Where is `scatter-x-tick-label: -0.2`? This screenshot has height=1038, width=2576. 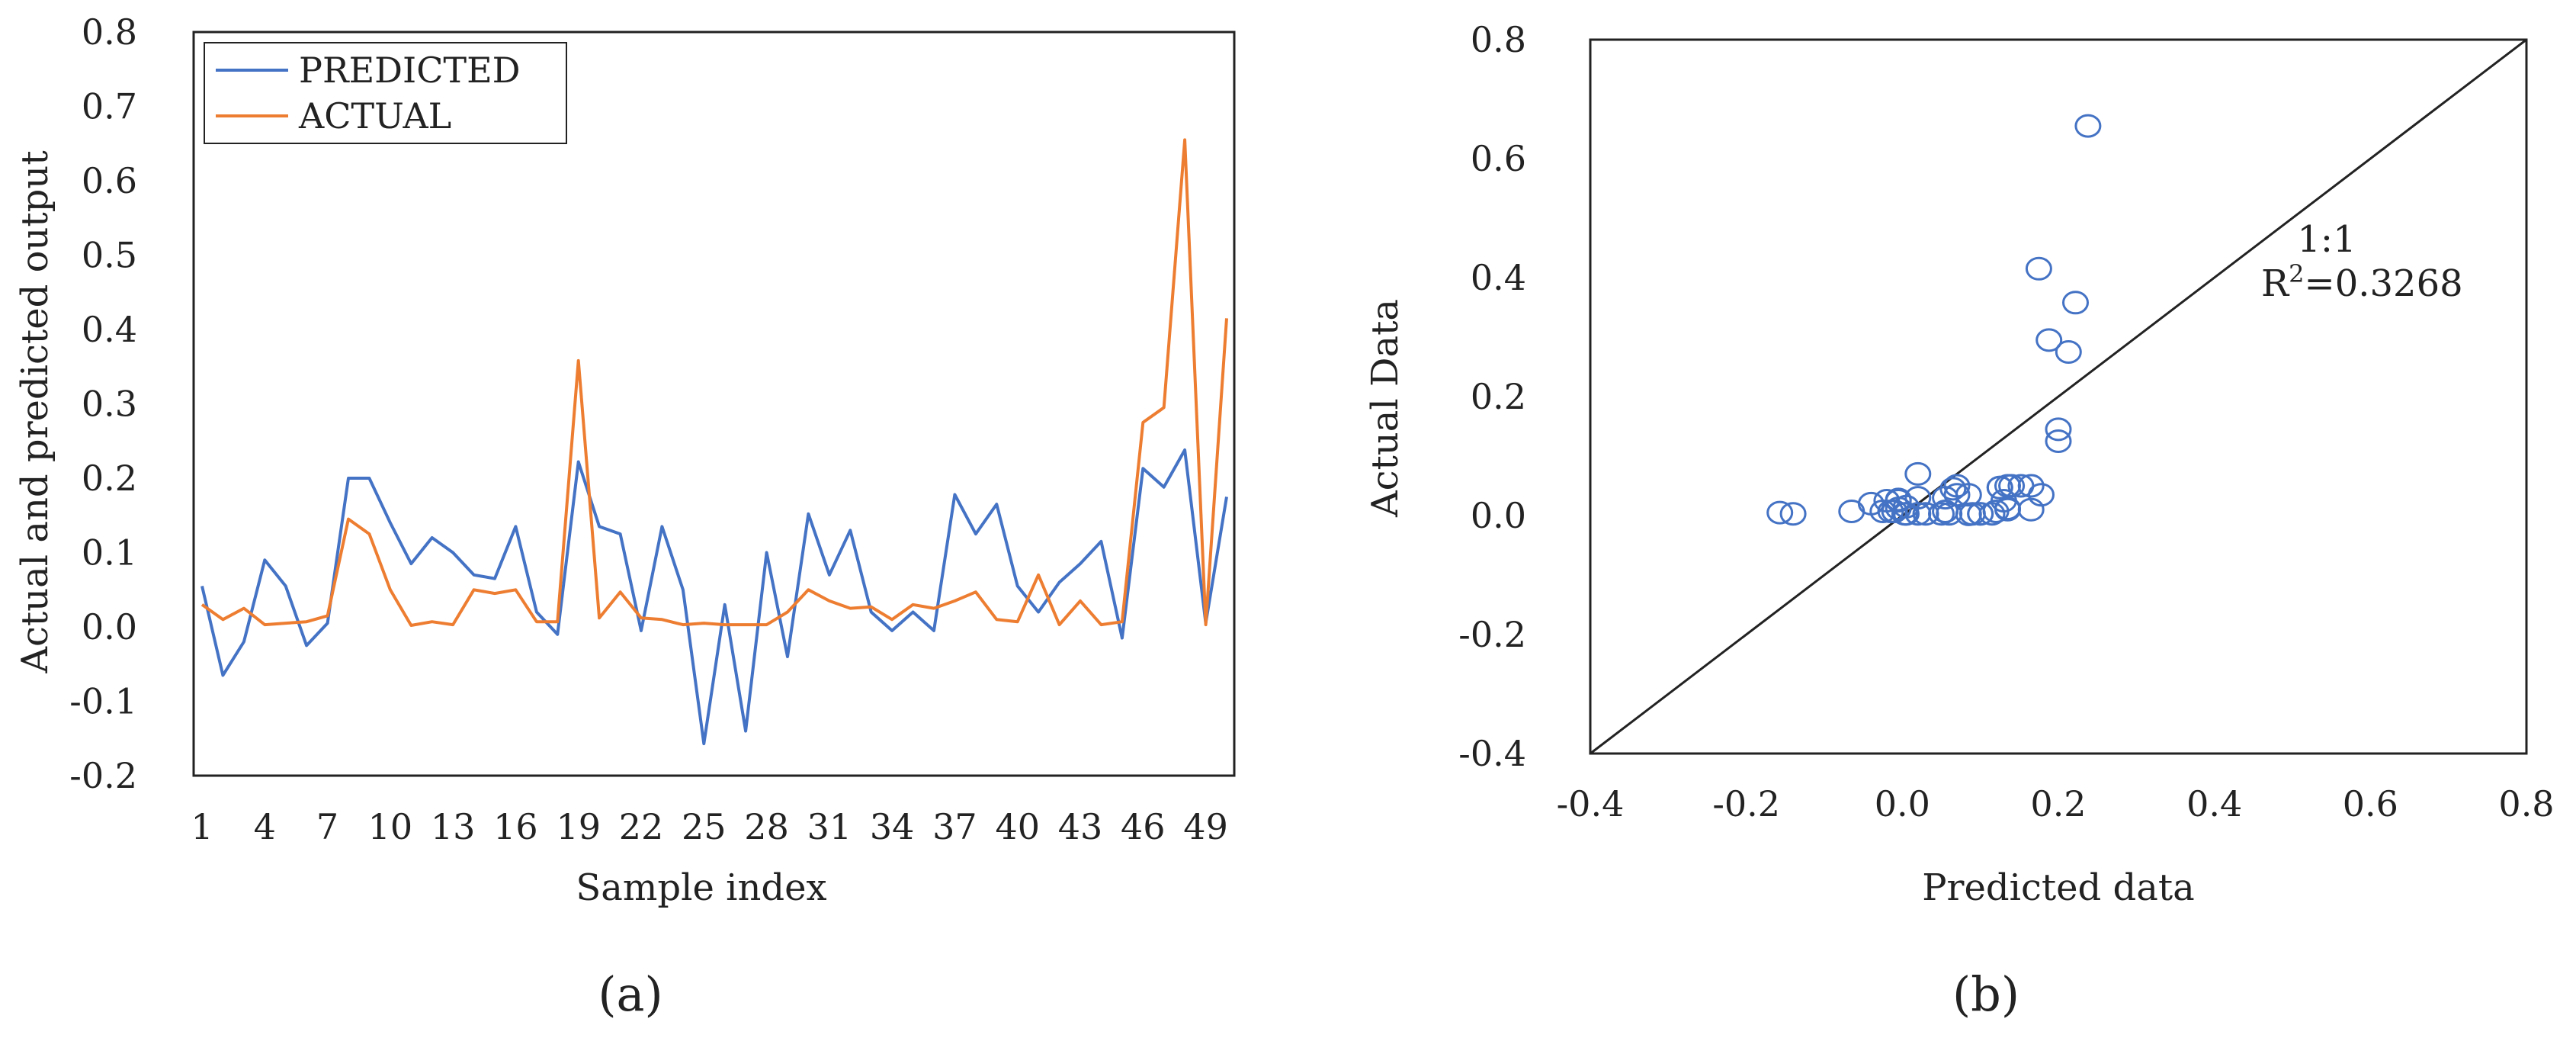
scatter-x-tick-label: -0.2 is located at coordinates (1746, 803).